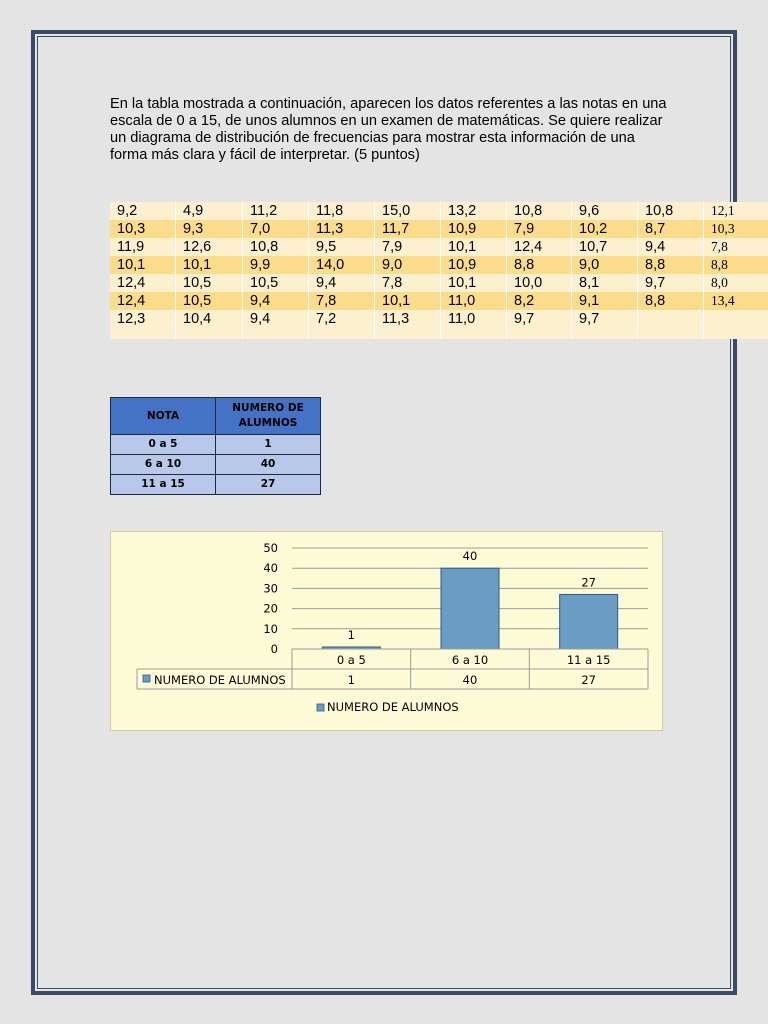 Image resolution: width=768 pixels, height=1024 pixels. What do you see at coordinates (588, 680) in the screenshot?
I see `data-table-value: 27` at bounding box center [588, 680].